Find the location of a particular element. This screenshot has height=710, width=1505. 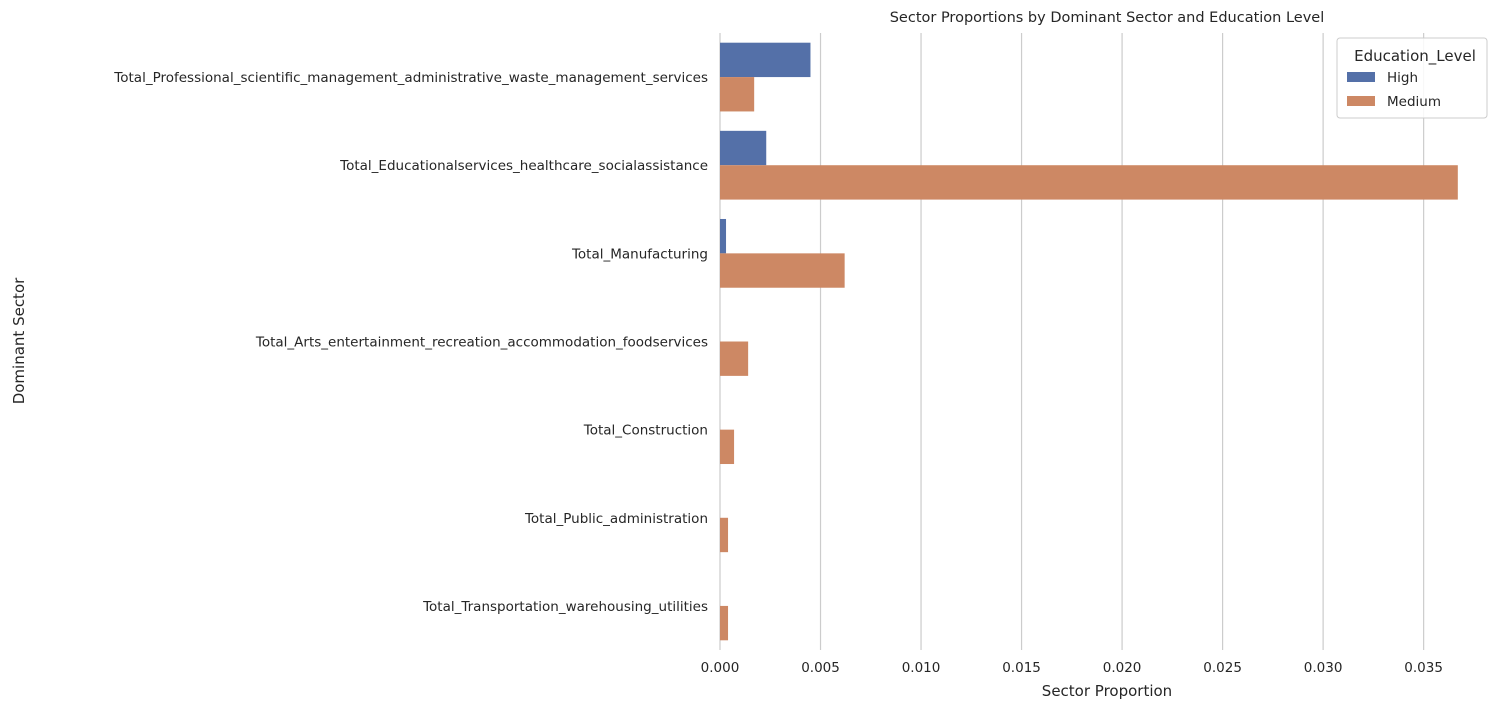

x-tick-label: 0.025 is located at coordinates (1222, 668).